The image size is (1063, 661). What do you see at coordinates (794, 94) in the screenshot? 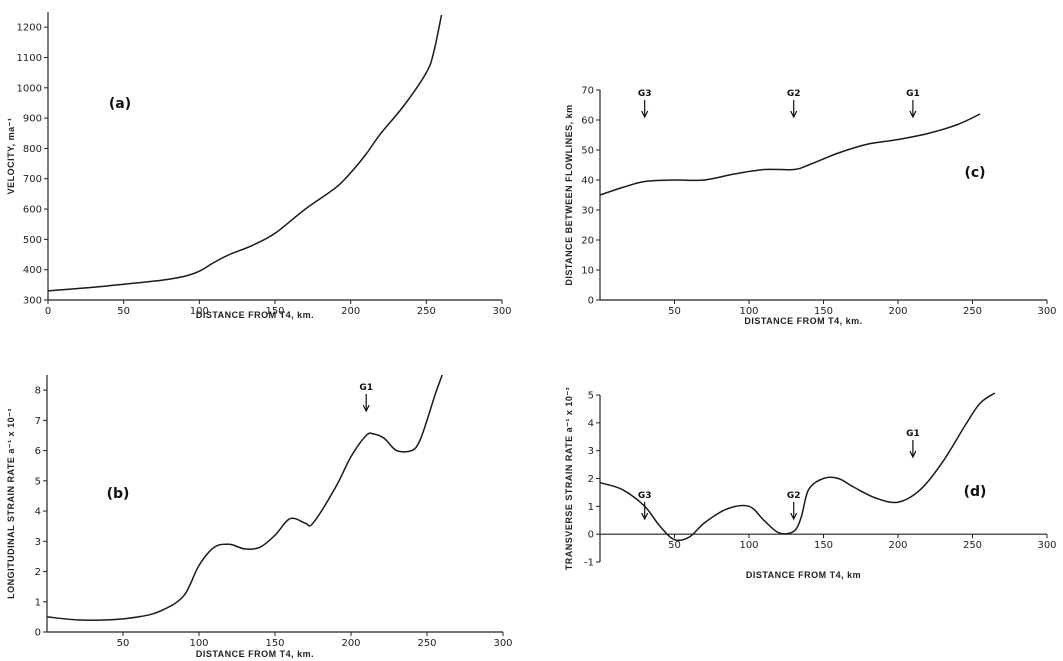
I see `annotation-label-c: G2` at bounding box center [794, 94].